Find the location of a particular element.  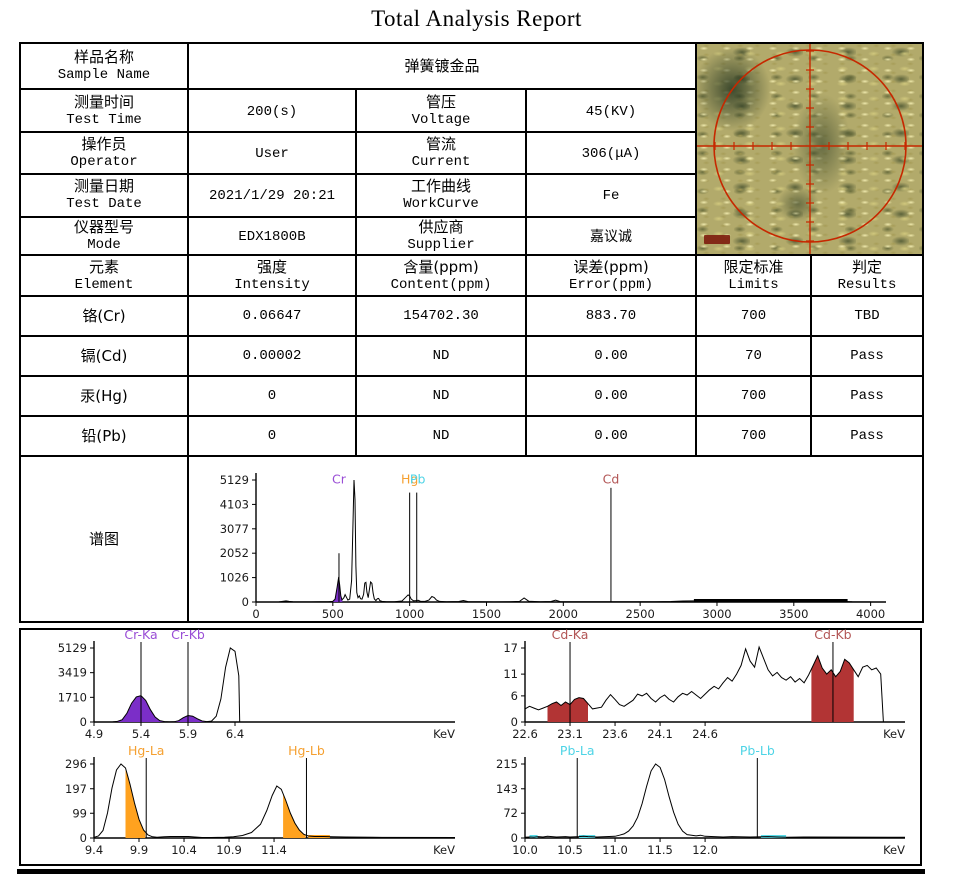

svg-text: 296 is located at coordinates (76, 764).